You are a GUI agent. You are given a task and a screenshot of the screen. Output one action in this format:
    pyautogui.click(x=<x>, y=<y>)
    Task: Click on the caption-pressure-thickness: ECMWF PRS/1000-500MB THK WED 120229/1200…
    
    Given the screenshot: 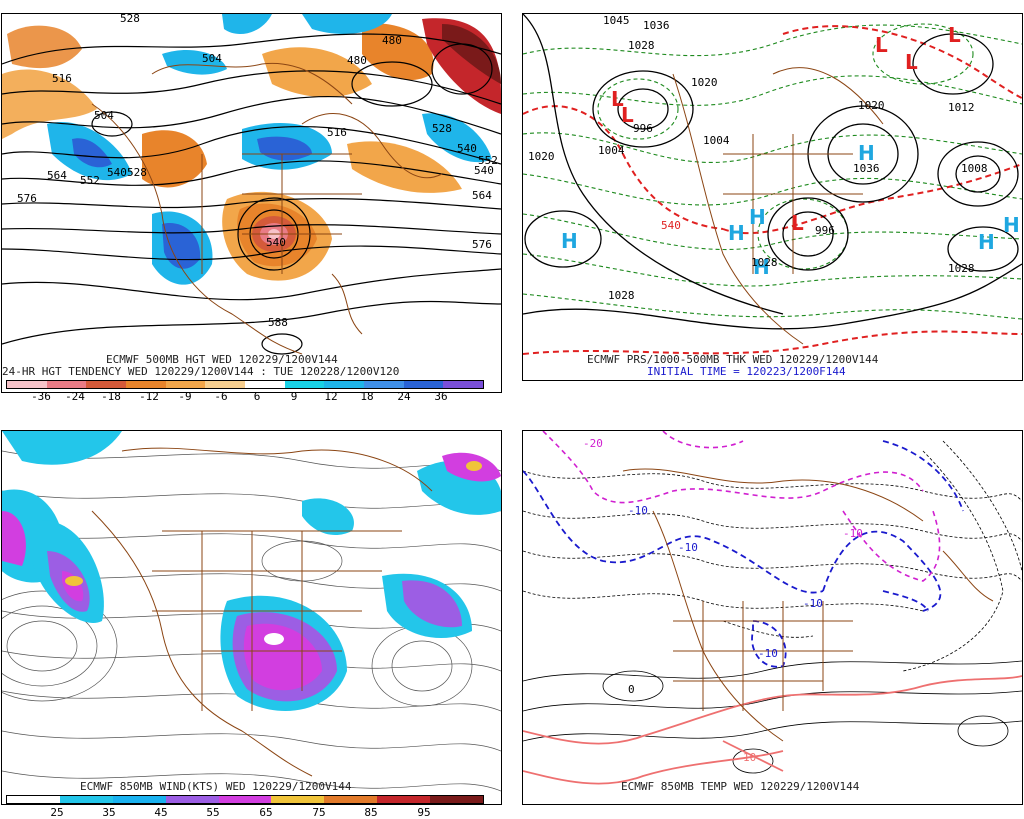 What is the action you would take?
    pyautogui.click(x=733, y=359)
    